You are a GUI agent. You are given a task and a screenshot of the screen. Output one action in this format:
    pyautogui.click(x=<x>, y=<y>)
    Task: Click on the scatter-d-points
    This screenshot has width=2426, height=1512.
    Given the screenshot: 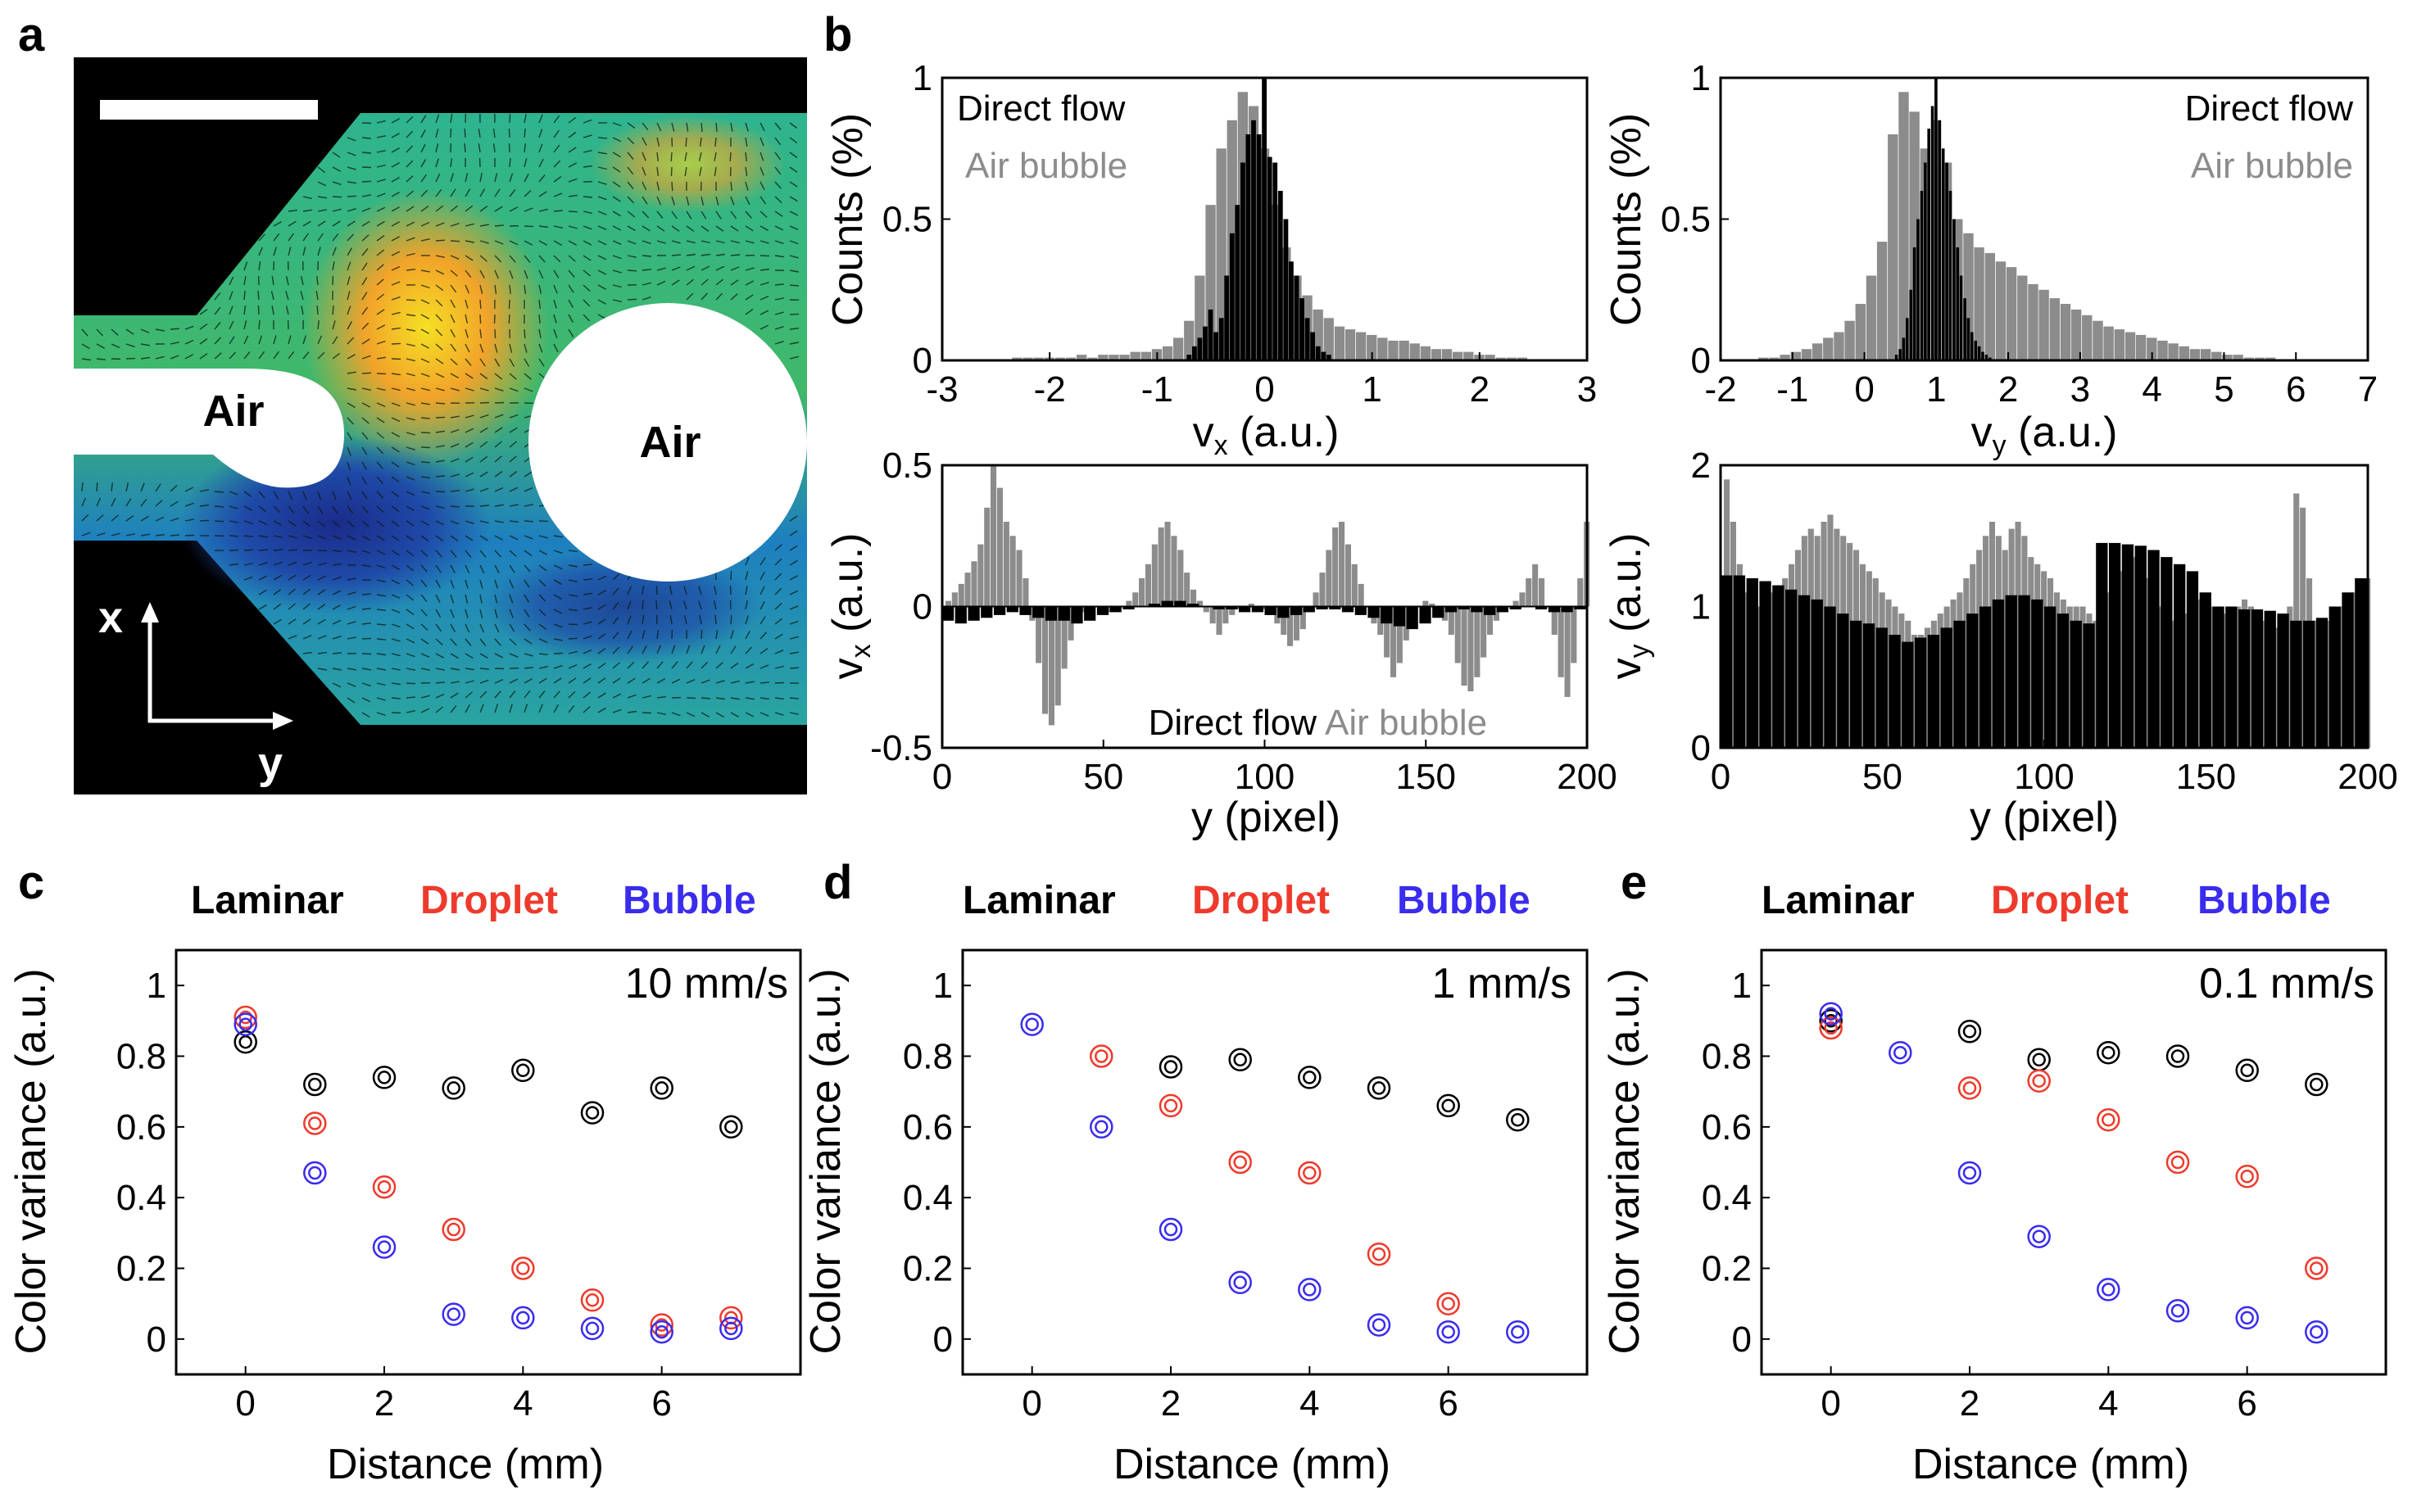 What is the action you would take?
    pyautogui.click(x=1275, y=1178)
    